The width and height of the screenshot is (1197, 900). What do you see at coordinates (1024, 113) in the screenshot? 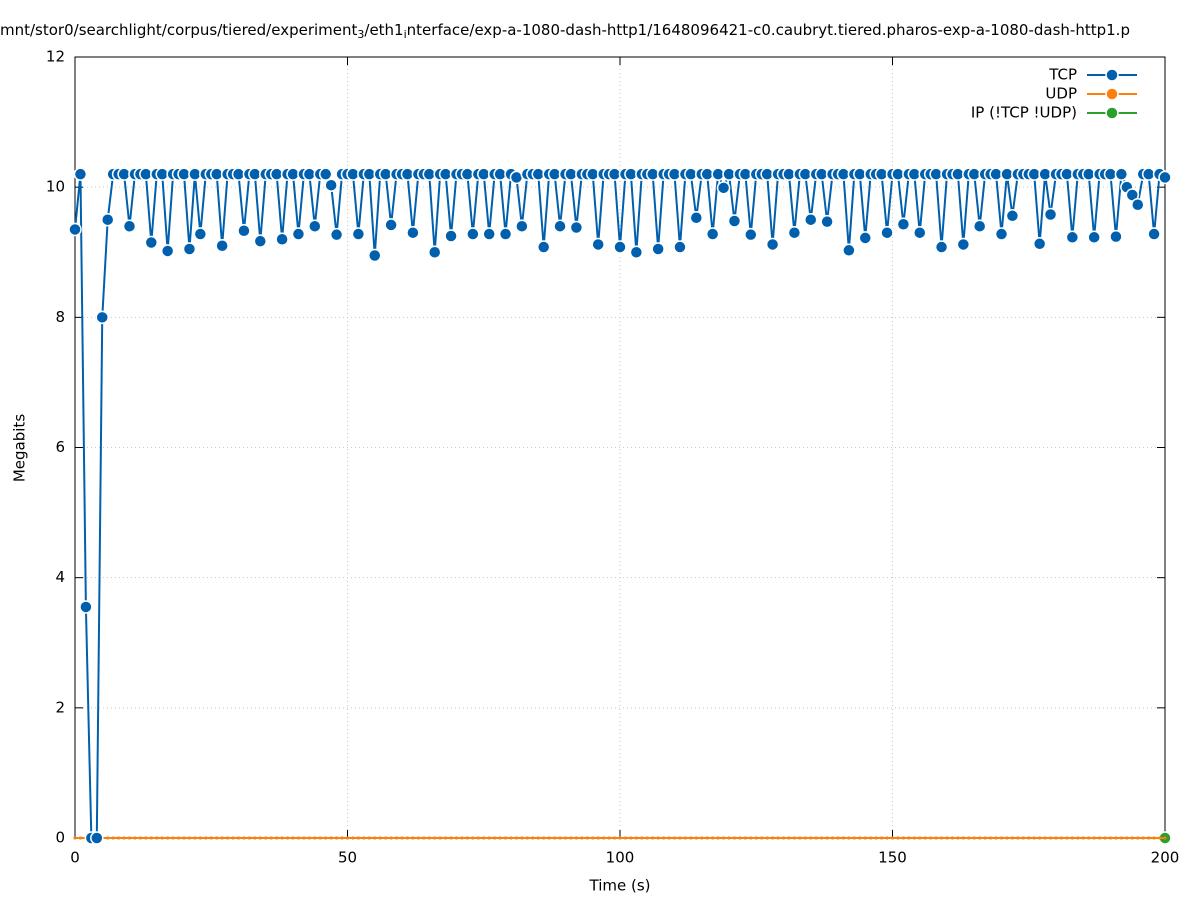
I see `legend-label: IP (!TCP !UDP)` at bounding box center [1024, 113].